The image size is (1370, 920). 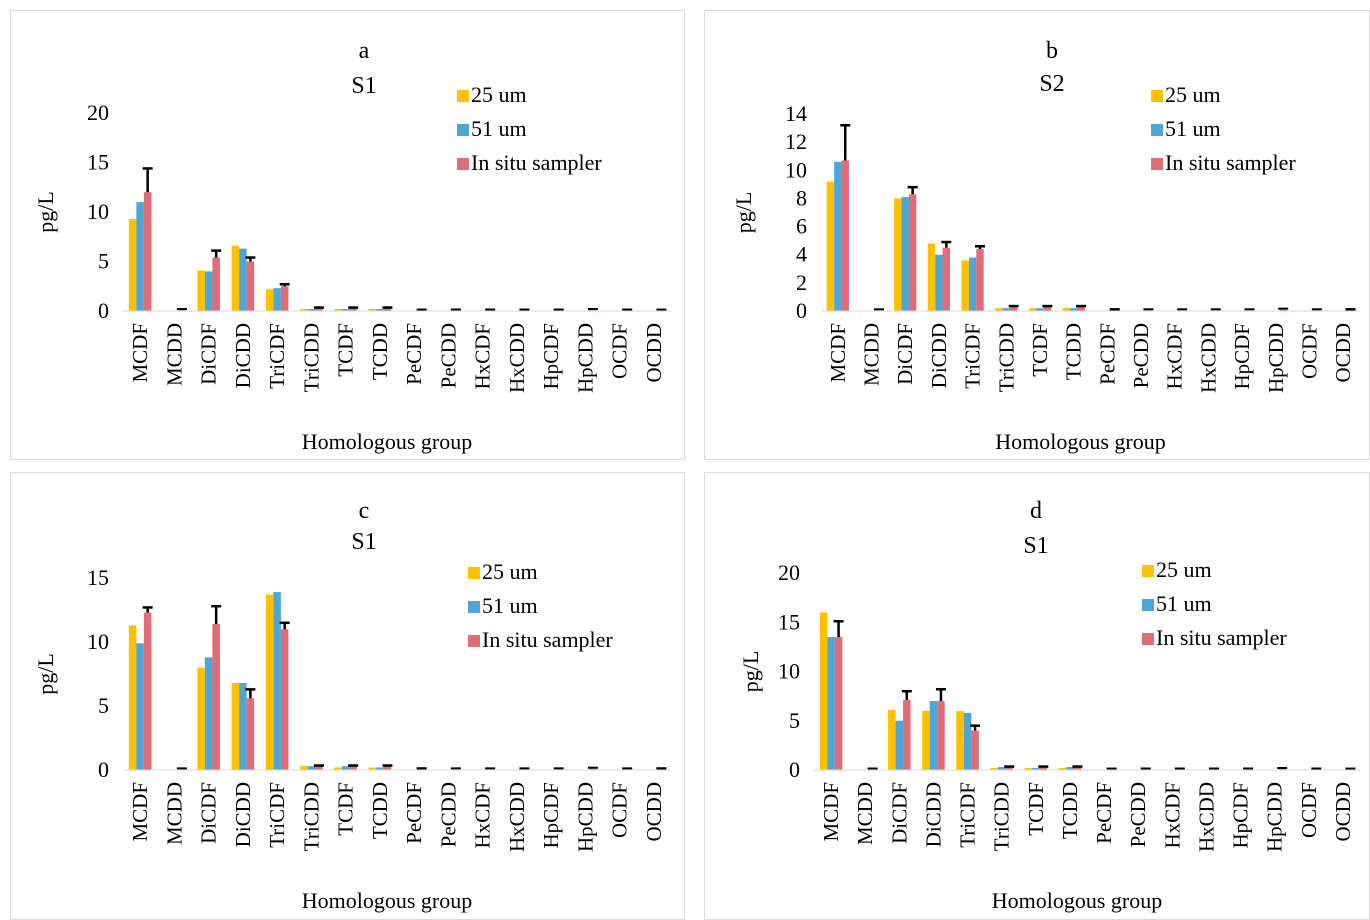 I want to click on bar-in-situ-sampler-mcdf, so click(x=147, y=251).